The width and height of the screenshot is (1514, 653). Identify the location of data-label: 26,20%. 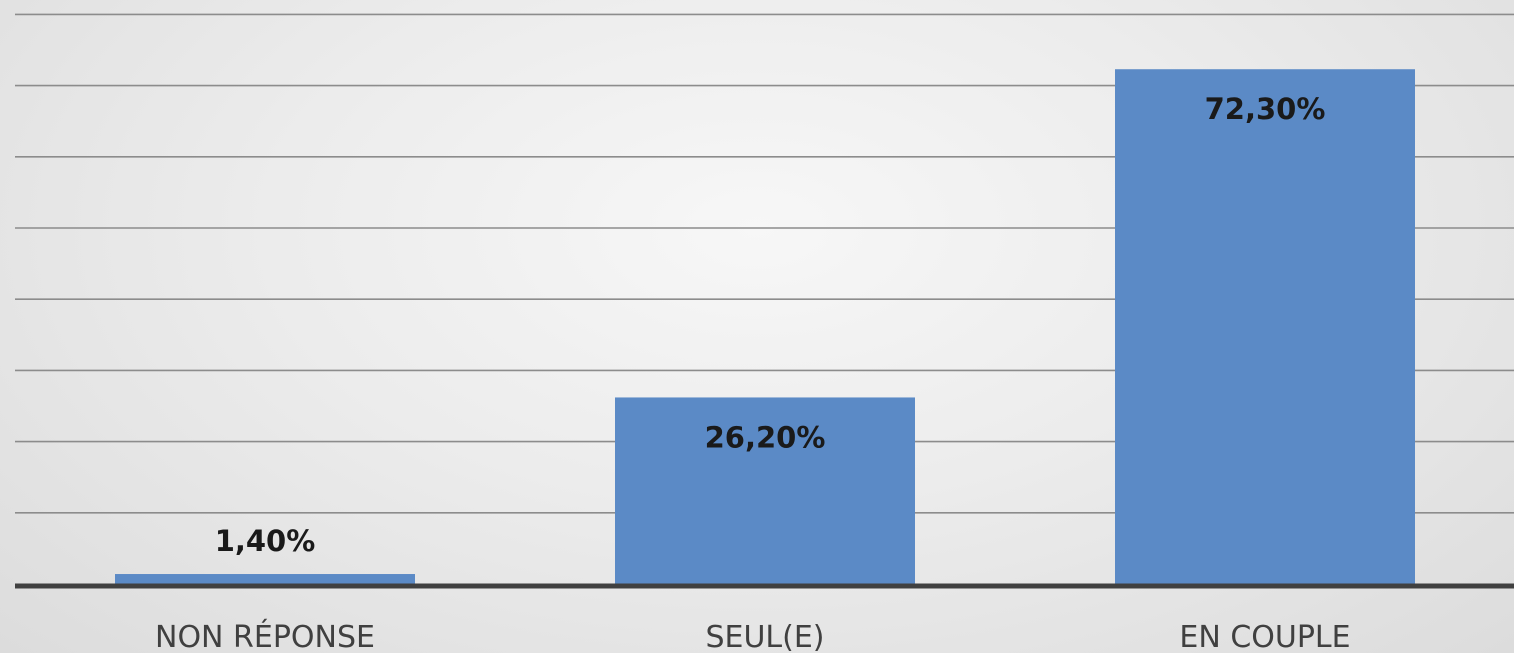
(765, 437).